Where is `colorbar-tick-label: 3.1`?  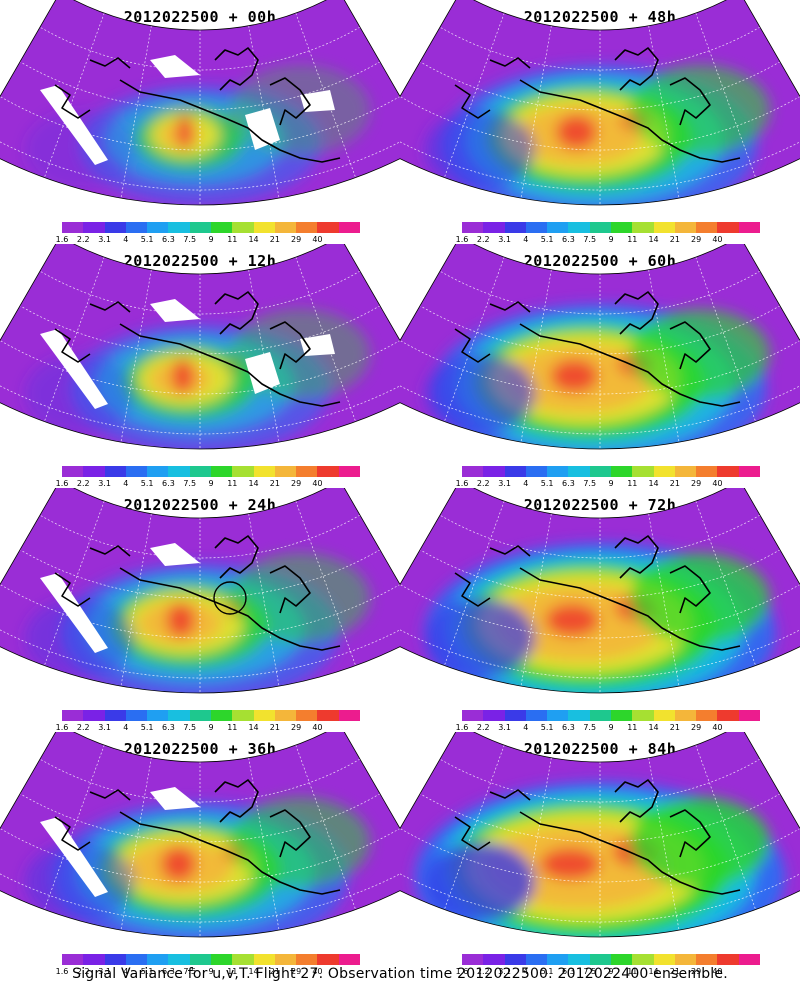
colorbar-tick-label: 3.1 is located at coordinates (504, 239).